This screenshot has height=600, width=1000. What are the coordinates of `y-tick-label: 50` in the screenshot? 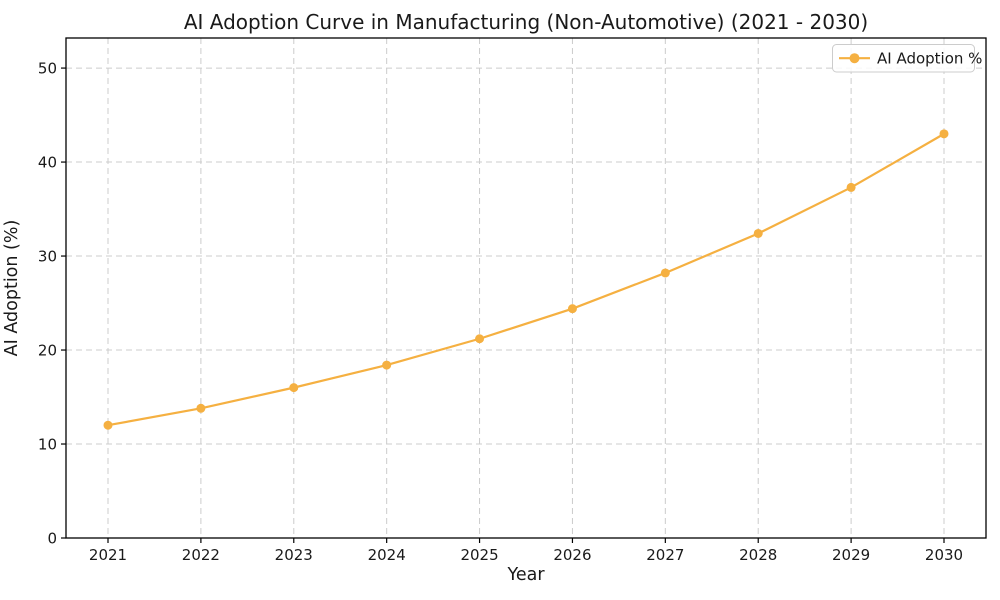 It's located at (47, 69).